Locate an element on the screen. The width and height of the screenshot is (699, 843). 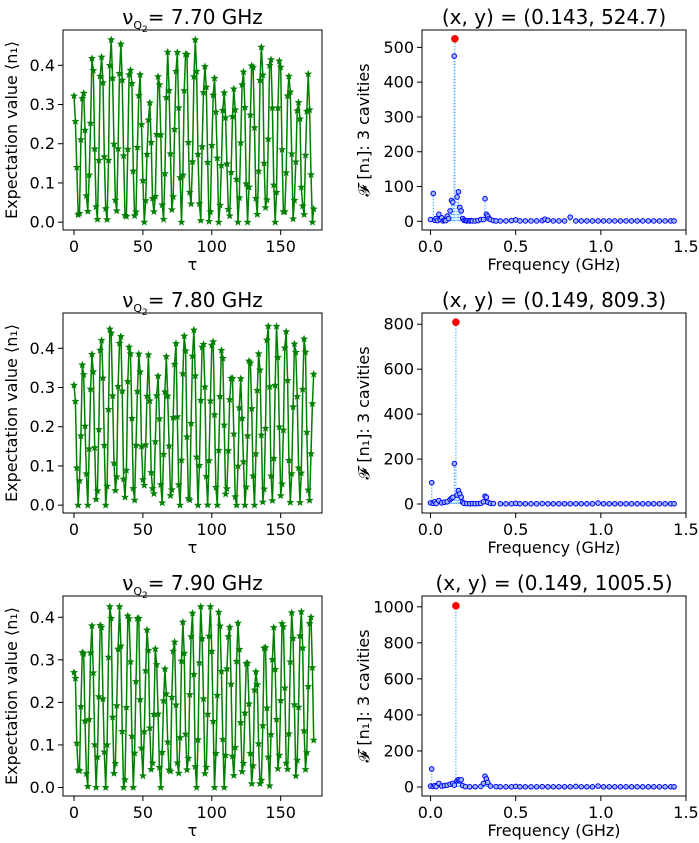
y-tick-label: 0 is located at coordinates (409, 221).